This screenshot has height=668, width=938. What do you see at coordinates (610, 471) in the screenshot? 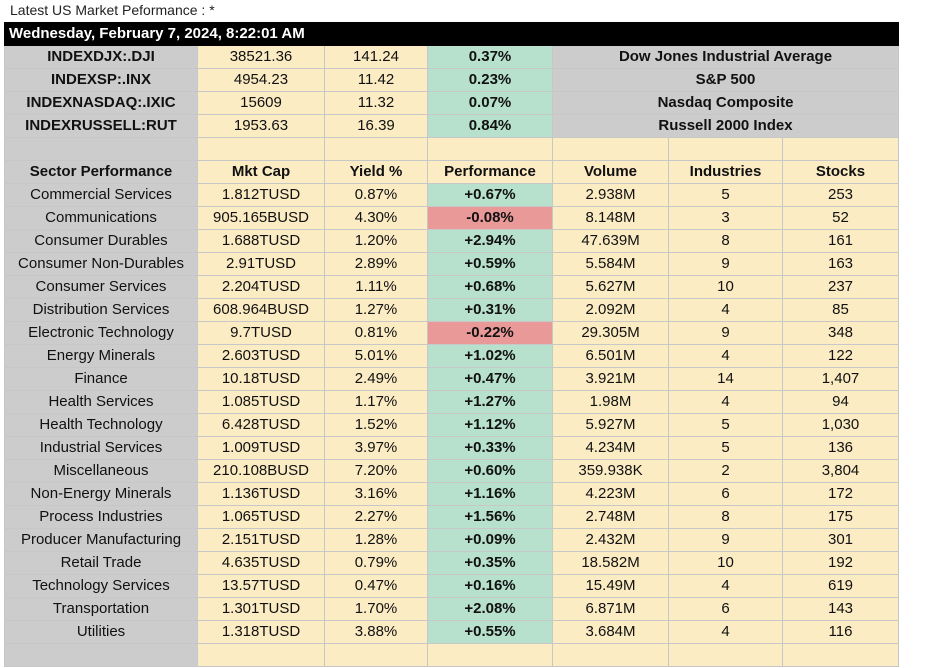
I see `sector-volume: 359.938K` at bounding box center [610, 471].